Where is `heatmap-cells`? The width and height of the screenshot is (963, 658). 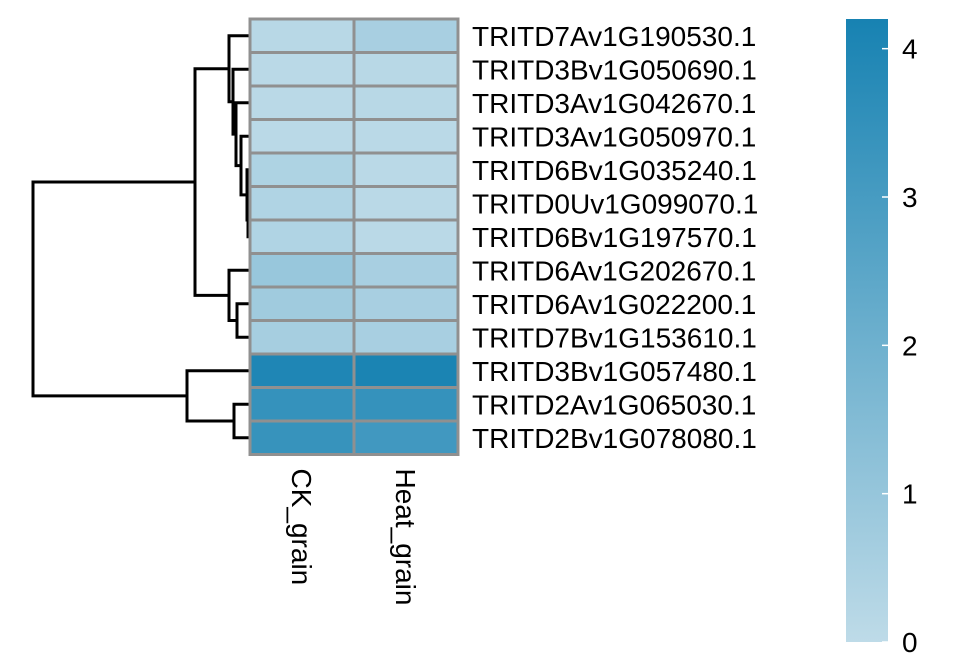 heatmap-cells is located at coordinates (354, 236).